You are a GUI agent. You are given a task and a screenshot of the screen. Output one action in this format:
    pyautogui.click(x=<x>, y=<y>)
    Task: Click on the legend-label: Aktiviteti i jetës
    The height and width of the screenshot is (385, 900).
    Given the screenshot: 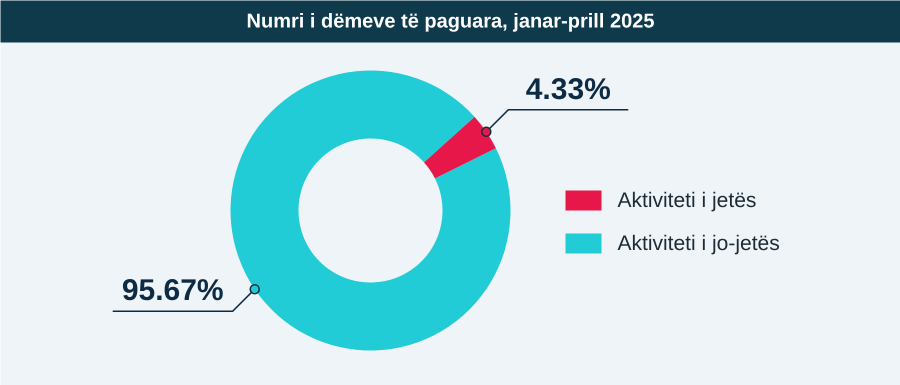 What is the action you would take?
    pyautogui.click(x=687, y=200)
    